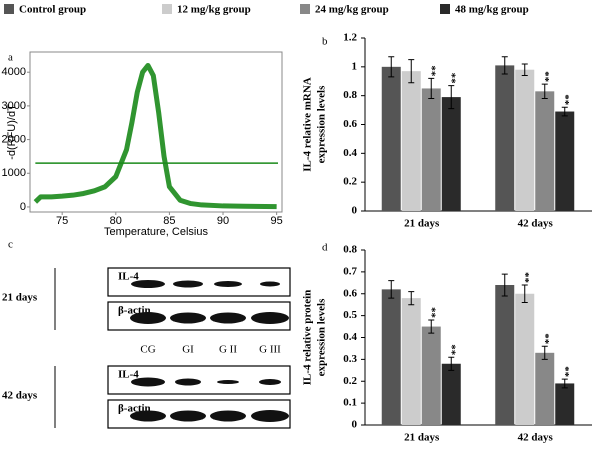 This screenshot has width=600, height=452. What do you see at coordinates (350, 403) in the screenshot?
I see `y-tick-label: 0.1` at bounding box center [350, 403].